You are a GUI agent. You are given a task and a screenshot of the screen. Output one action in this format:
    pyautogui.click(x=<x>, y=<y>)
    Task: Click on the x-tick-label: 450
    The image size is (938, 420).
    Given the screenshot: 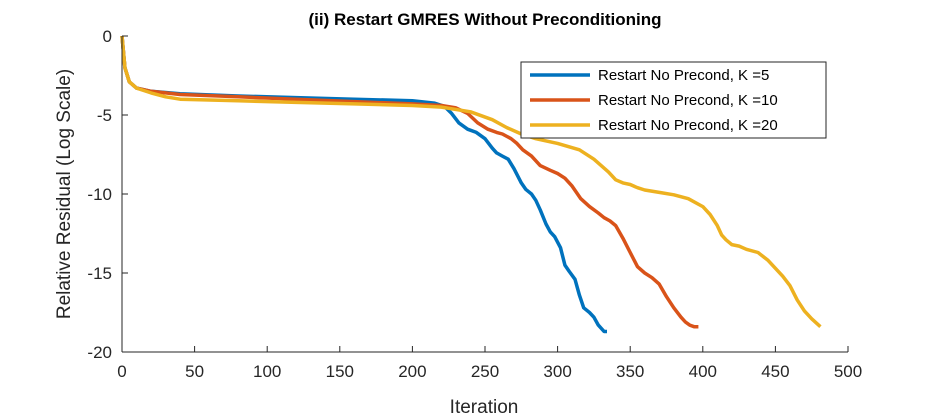 What is the action you would take?
    pyautogui.click(x=775, y=371)
    